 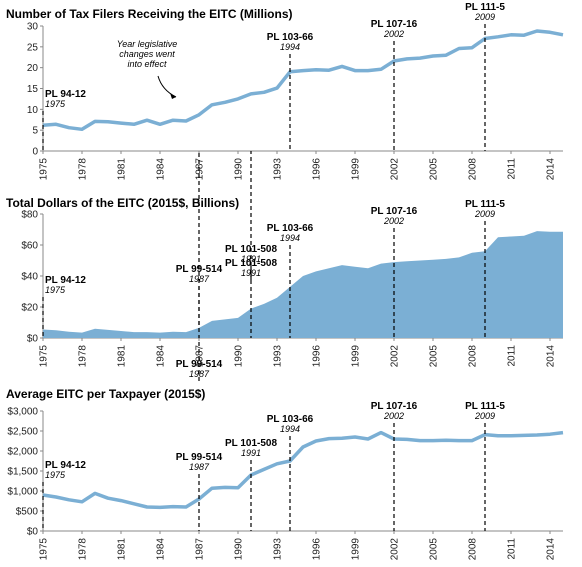 I want to click on chart-2-legislation-name: PL 99-514, so click(x=199, y=457).